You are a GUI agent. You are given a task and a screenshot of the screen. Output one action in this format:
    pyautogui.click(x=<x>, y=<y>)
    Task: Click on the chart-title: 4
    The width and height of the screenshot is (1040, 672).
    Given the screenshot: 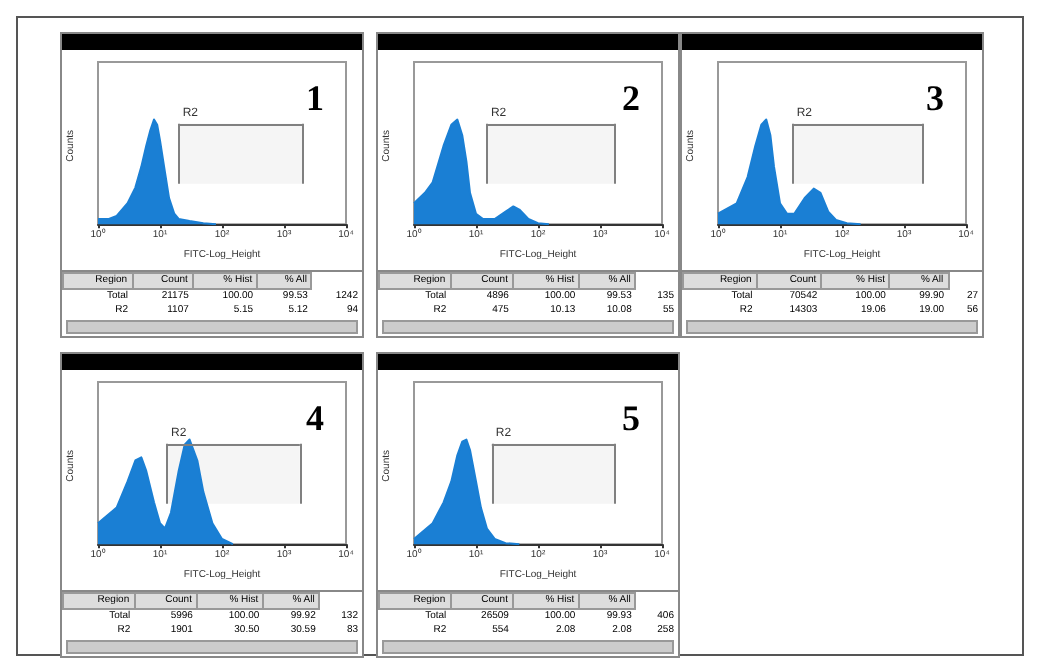 What is the action you would take?
    pyautogui.click(x=315, y=418)
    